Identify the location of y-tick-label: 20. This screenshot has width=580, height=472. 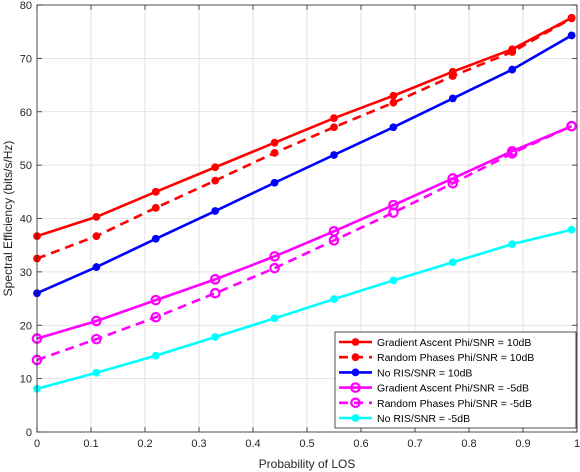
(26, 326).